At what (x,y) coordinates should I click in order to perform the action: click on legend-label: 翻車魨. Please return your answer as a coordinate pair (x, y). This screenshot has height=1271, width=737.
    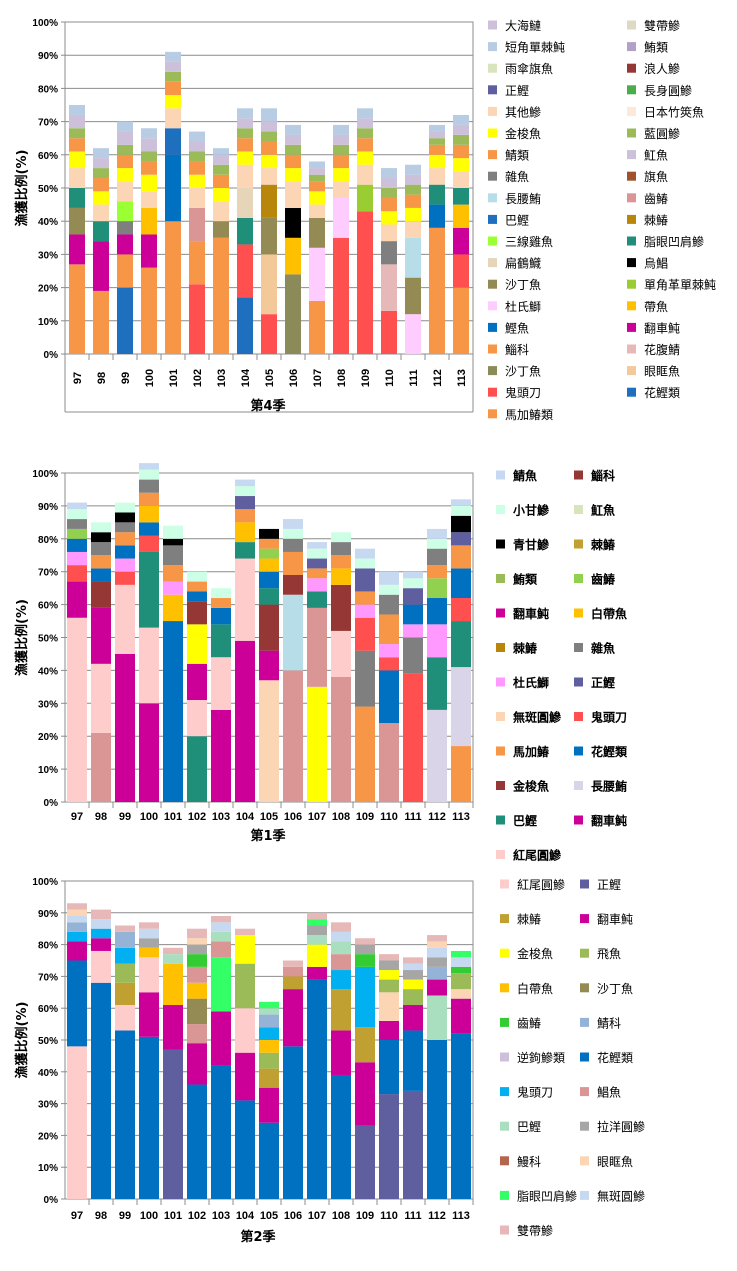
    Looking at the image, I should click on (609, 820).